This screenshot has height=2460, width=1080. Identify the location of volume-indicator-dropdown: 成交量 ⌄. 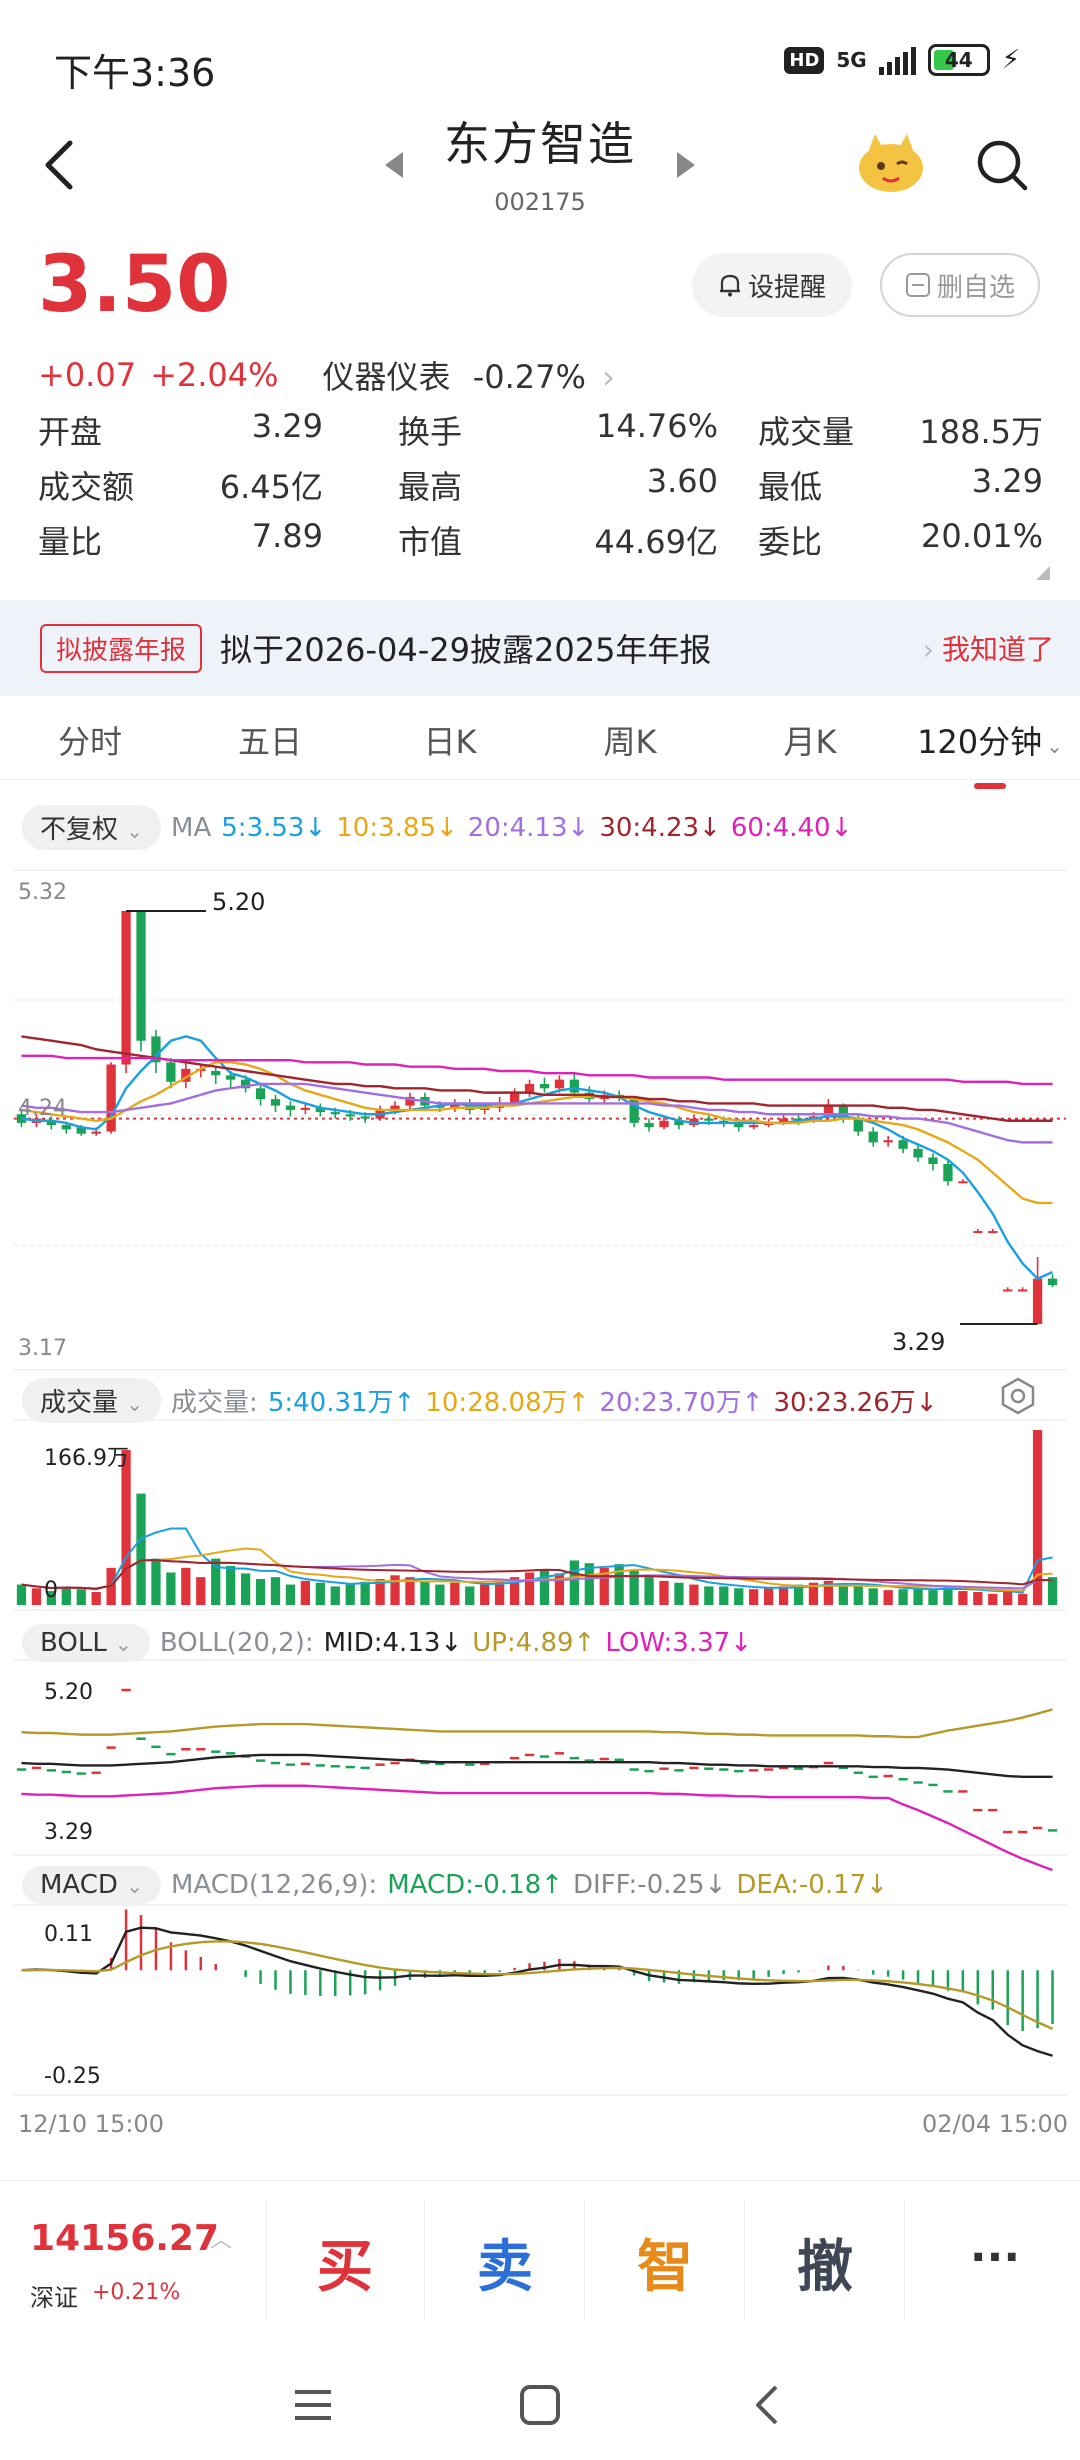
(92, 1400).